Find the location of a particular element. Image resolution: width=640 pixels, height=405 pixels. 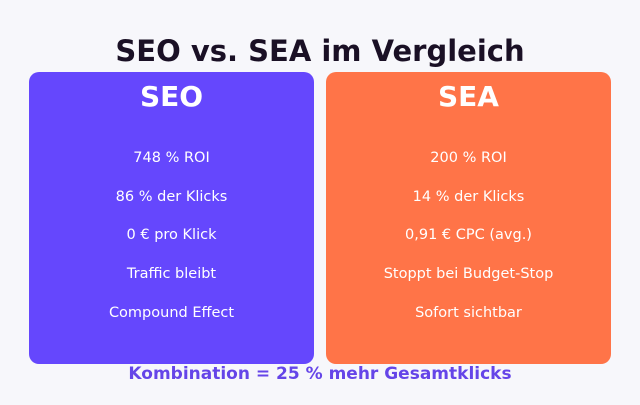

sea-feature-item: Stoppt bei Budget-Stop is located at coordinates (468, 274).